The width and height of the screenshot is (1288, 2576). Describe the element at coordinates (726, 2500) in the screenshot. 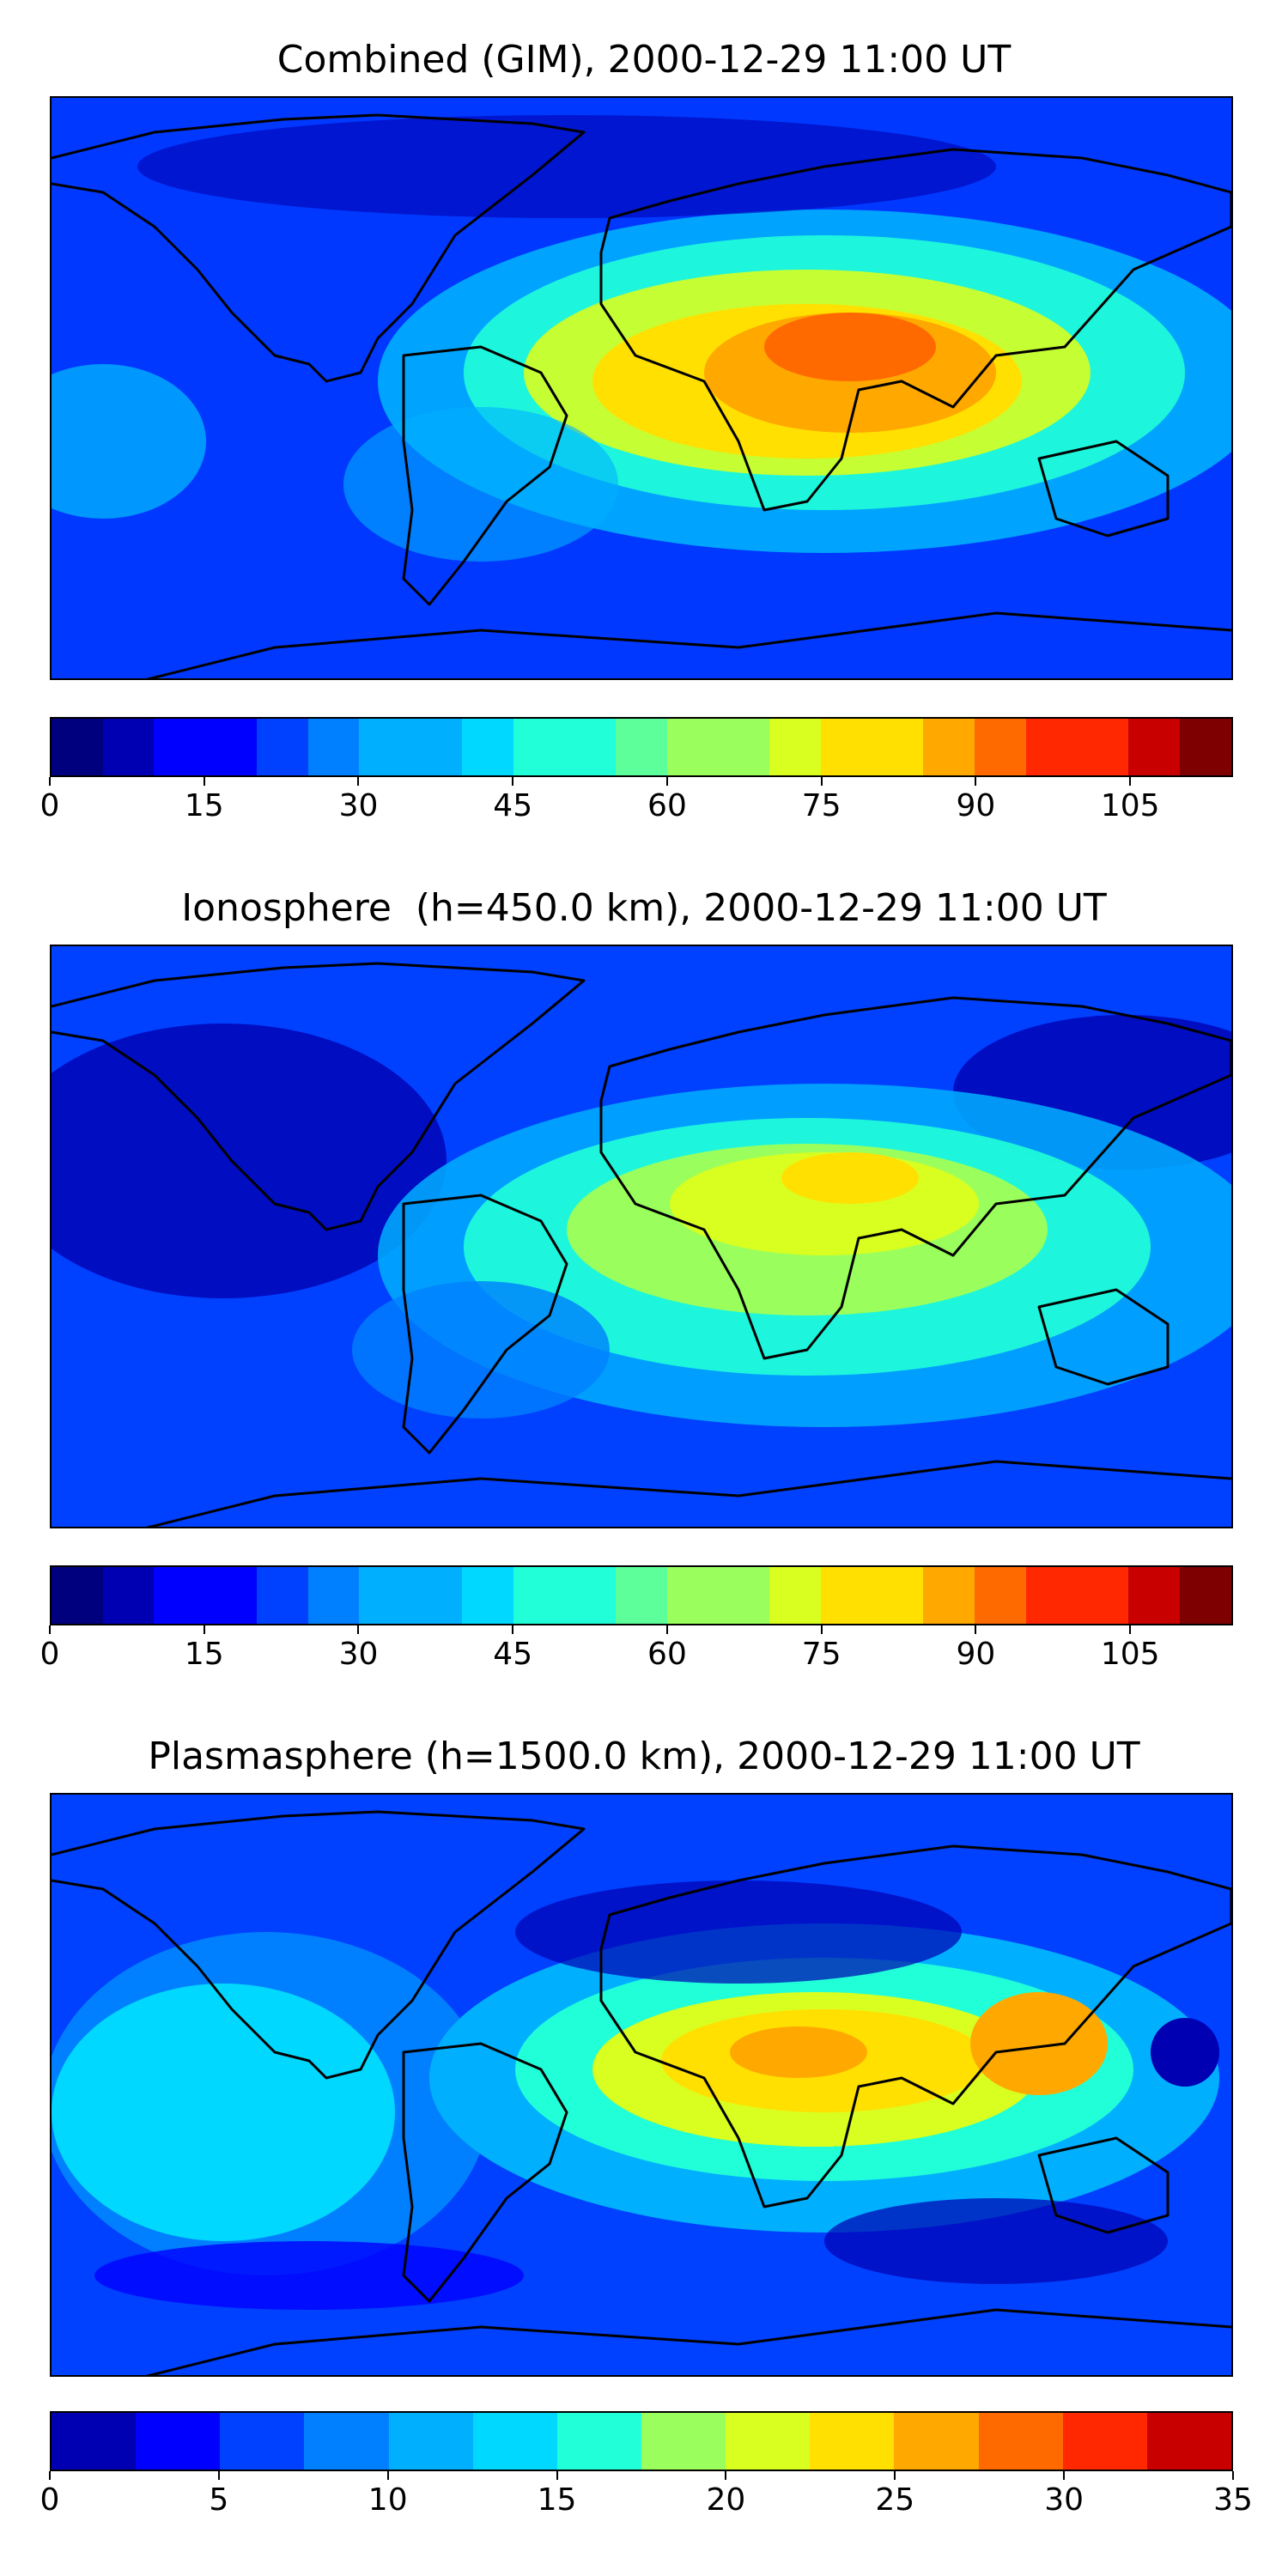

I see `colorbar-tick-label: 20` at that location.